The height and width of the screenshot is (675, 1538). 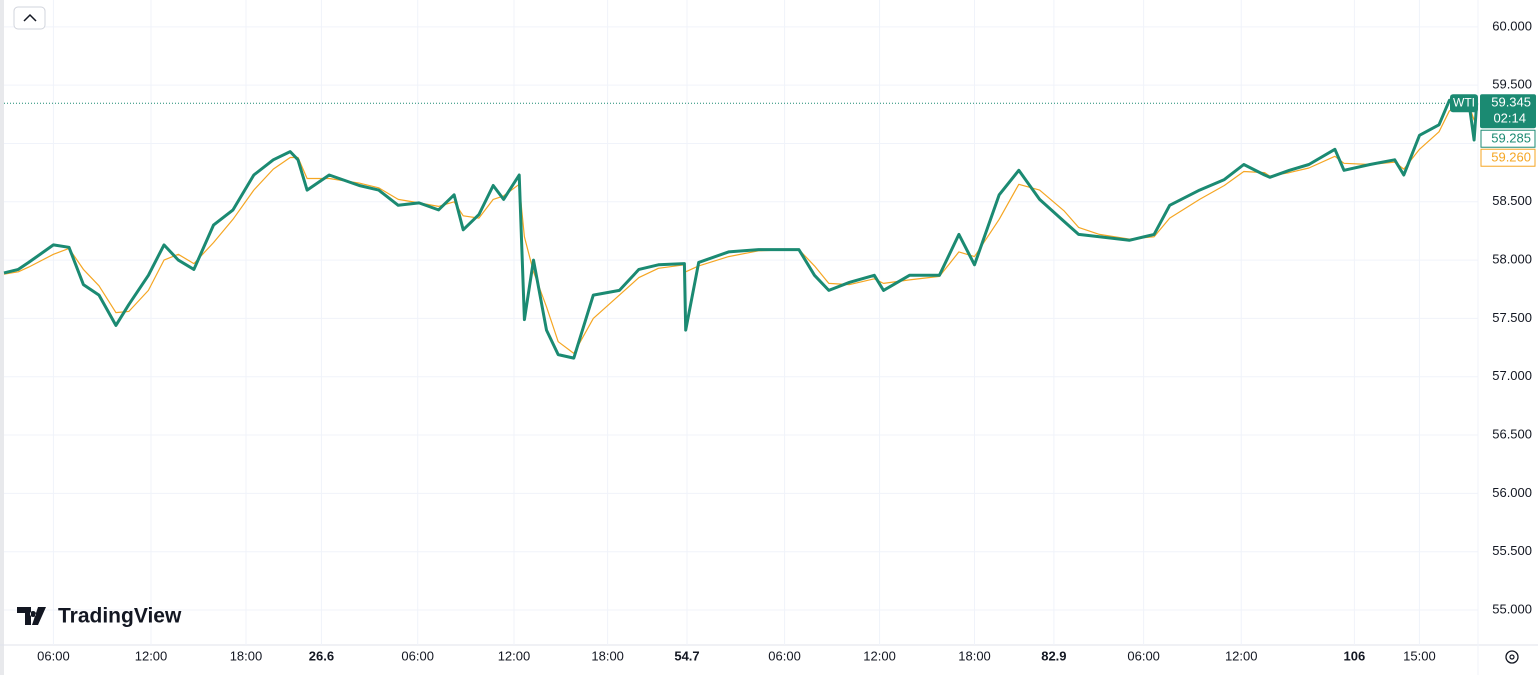 I want to click on collapse-icon, so click(x=30, y=17).